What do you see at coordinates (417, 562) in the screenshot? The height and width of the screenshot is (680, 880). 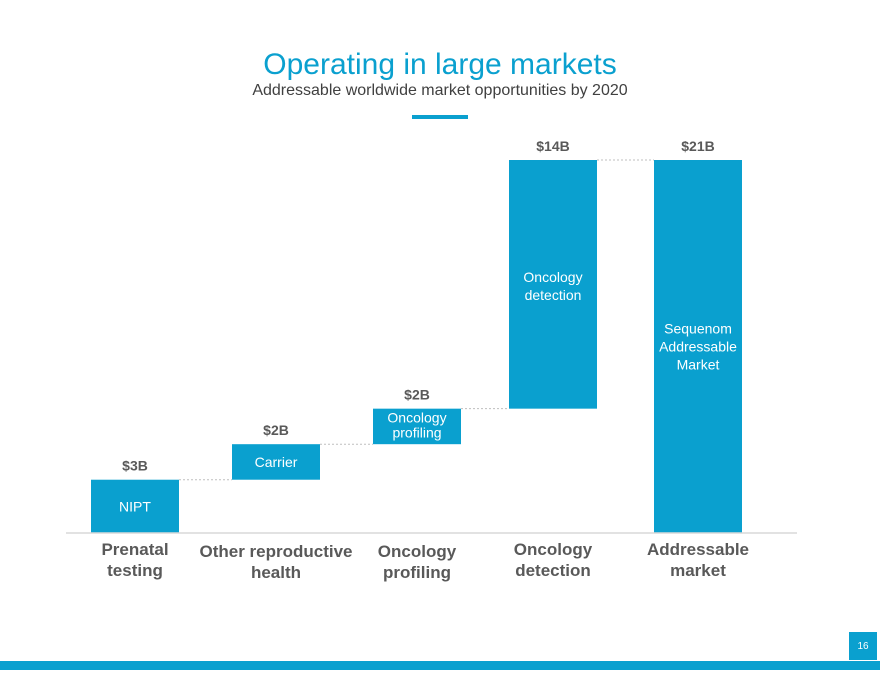 I see `category-label-3: Oncology profiling` at bounding box center [417, 562].